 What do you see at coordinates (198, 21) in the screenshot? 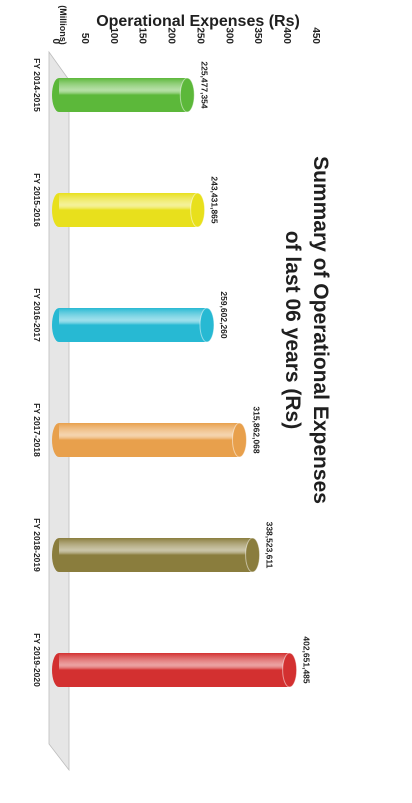
I see `y-axis-title: Operational Expenses (Rs)` at bounding box center [198, 21].